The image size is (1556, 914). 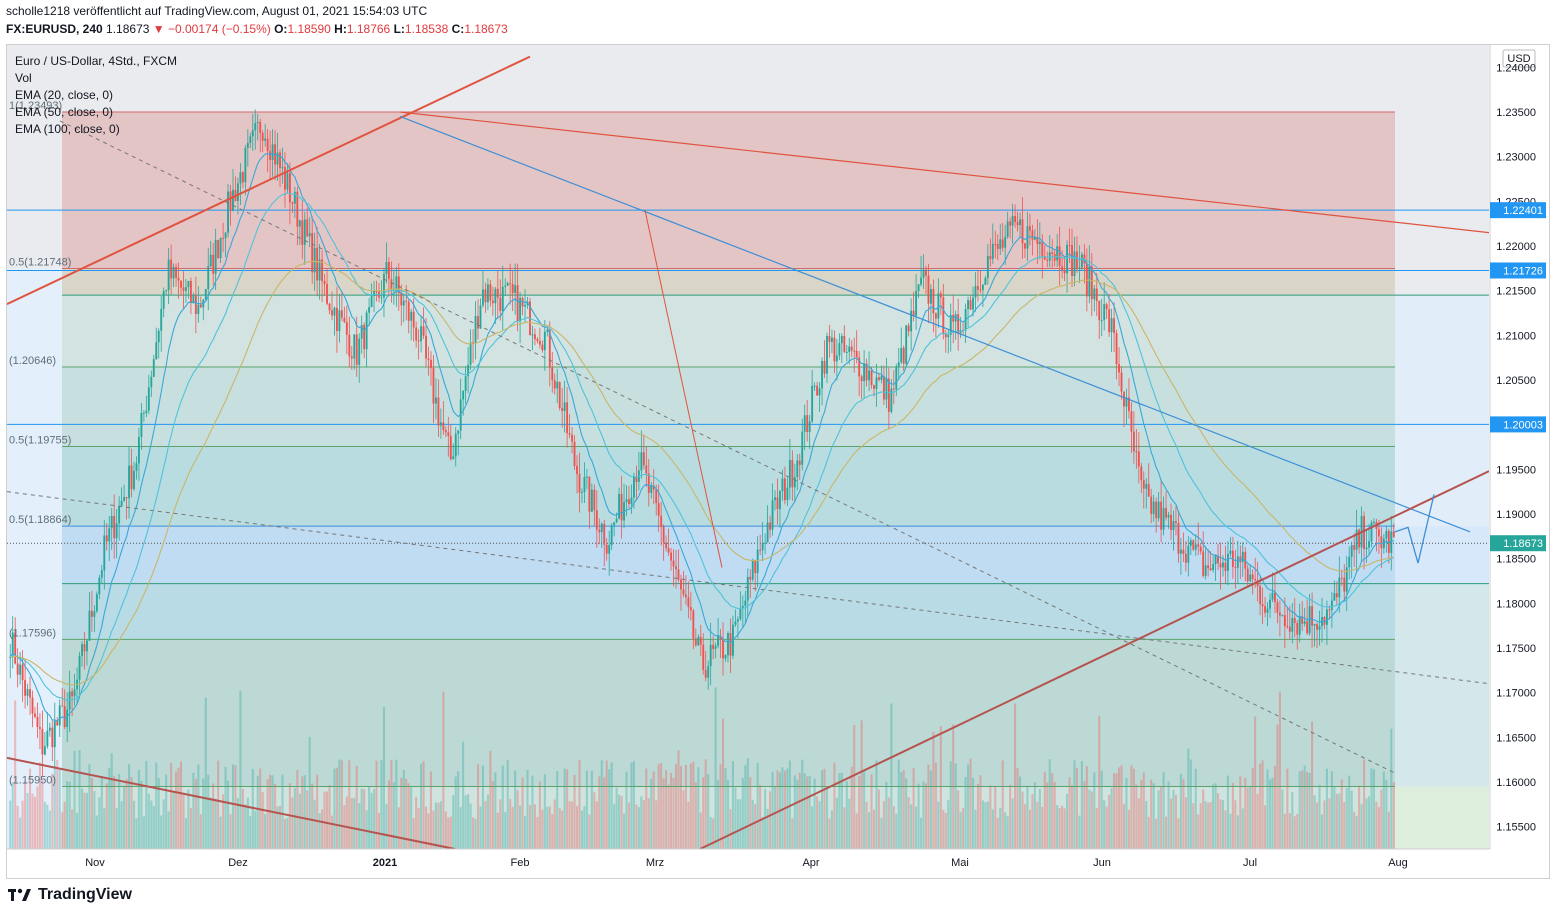 What do you see at coordinates (1398, 863) in the screenshot?
I see `time-tick-label: Aug` at bounding box center [1398, 863].